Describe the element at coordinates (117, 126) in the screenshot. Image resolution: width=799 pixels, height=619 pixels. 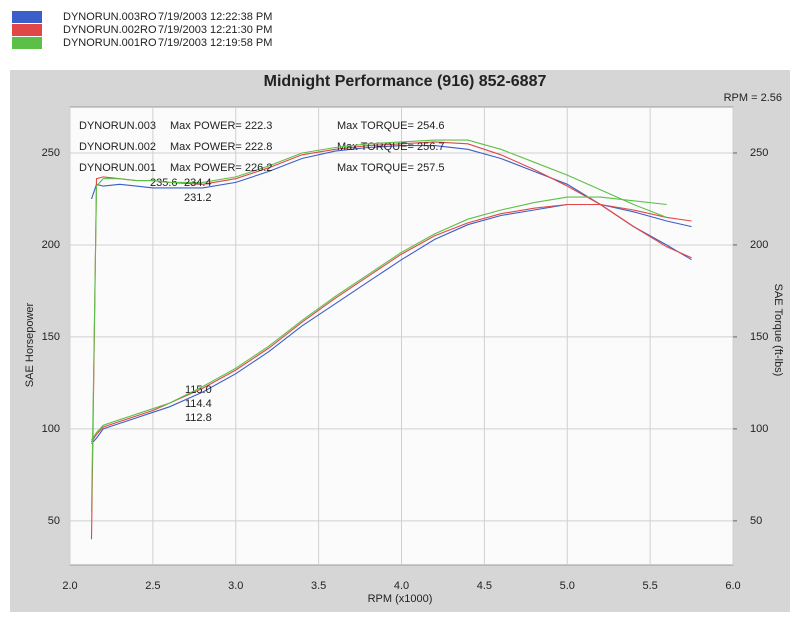
I see `run-name: DYNORUN.003` at that location.